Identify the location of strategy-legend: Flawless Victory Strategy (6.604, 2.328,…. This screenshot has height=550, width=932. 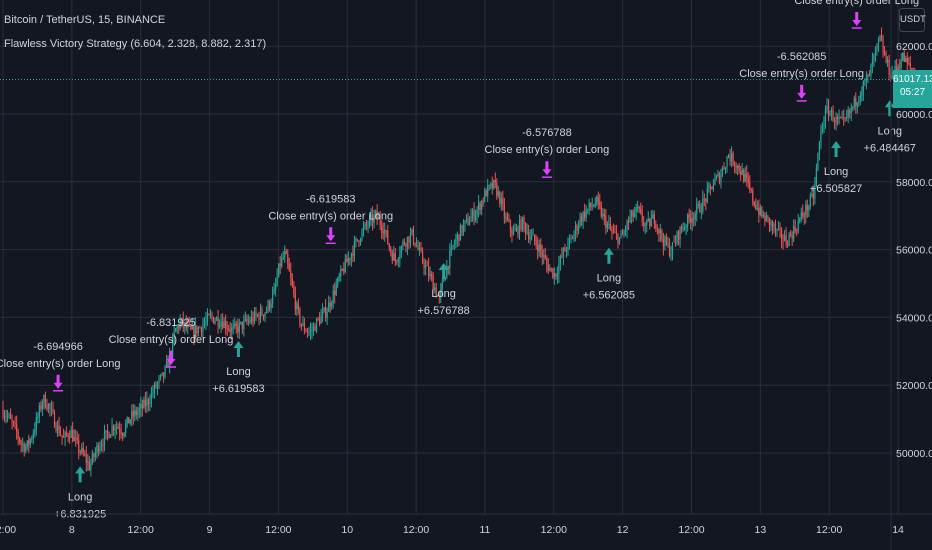
(135, 44).